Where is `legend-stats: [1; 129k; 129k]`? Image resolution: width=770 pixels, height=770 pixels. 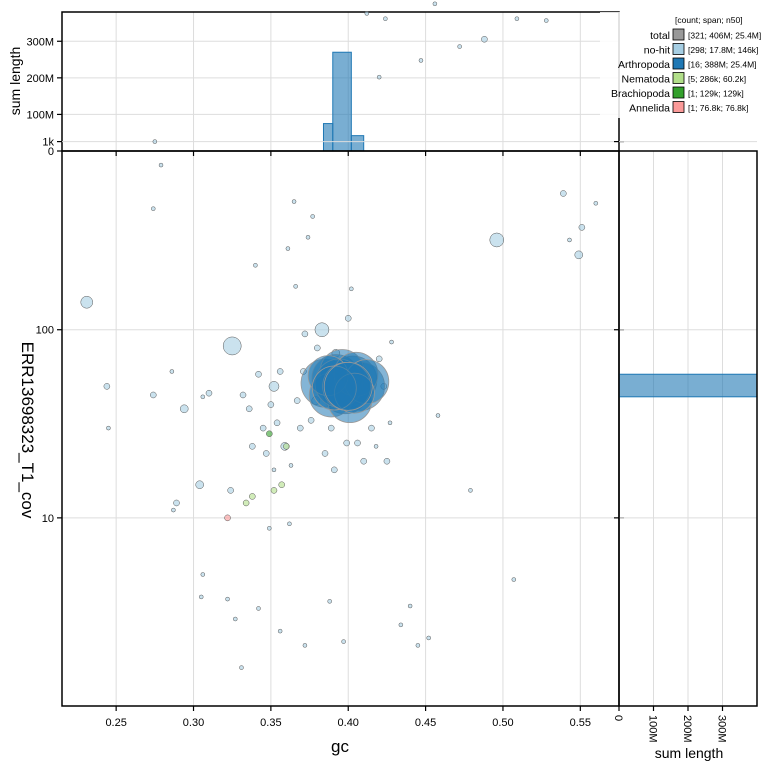
legend-stats: [1; 129k; 129k] is located at coordinates (716, 94).